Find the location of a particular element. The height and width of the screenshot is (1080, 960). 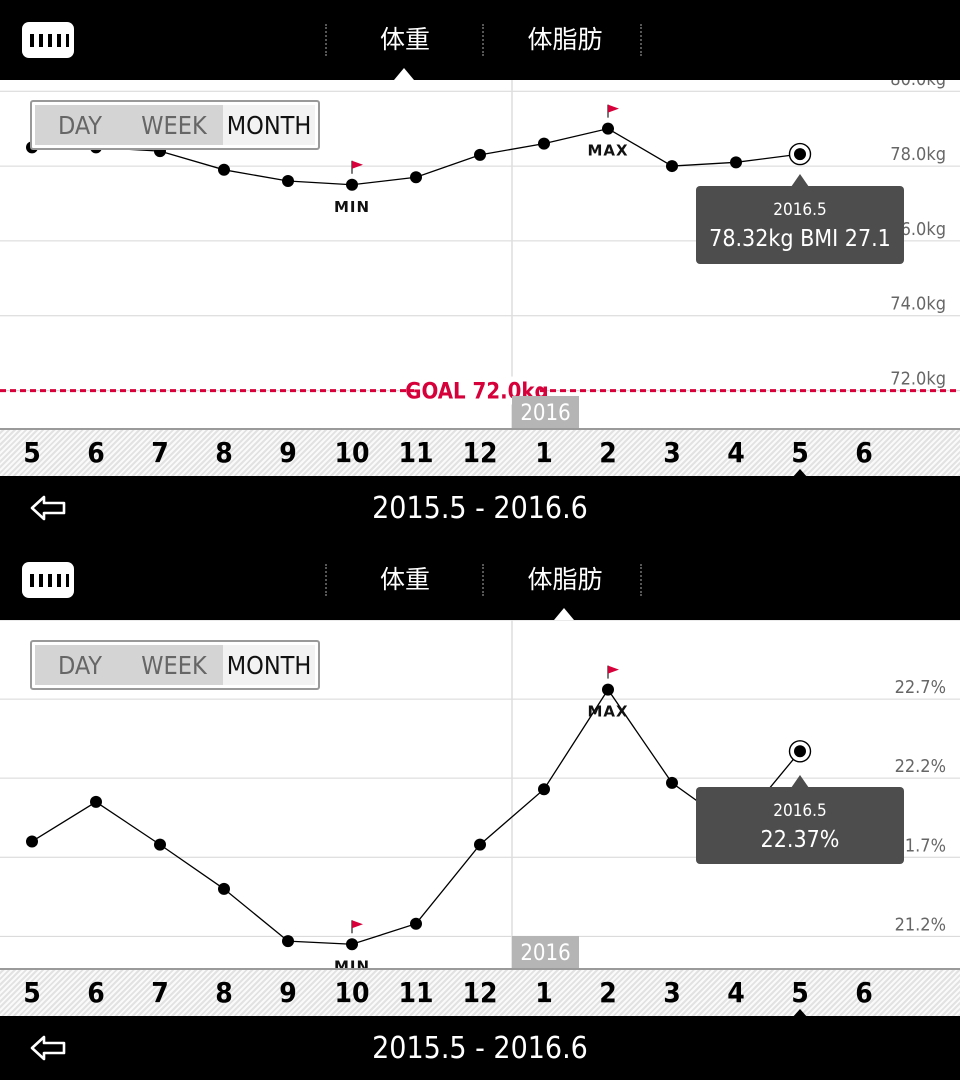

date-range-label: 2015.5 - 2016.6 is located at coordinates (480, 508).